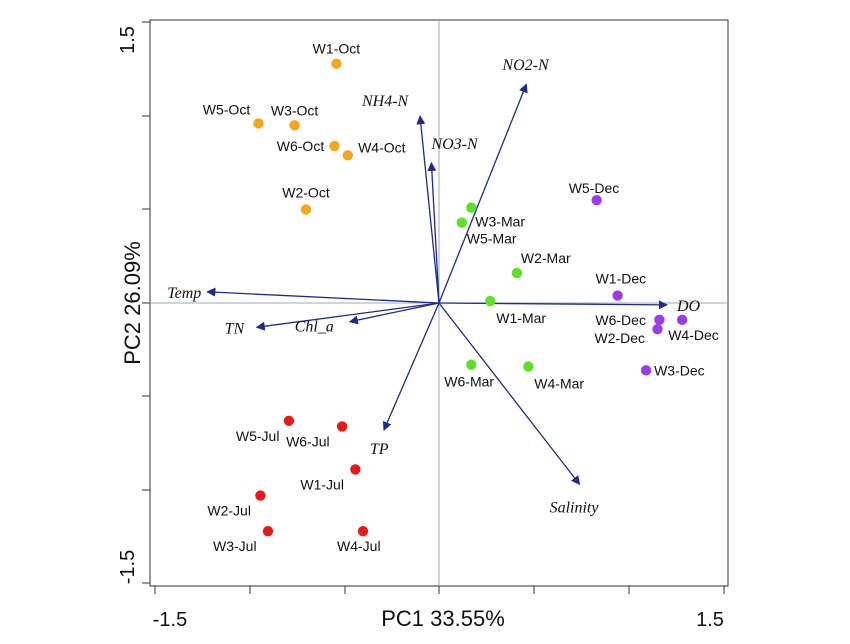  I want to click on vector-label-salinity: Salinity, so click(575, 507).